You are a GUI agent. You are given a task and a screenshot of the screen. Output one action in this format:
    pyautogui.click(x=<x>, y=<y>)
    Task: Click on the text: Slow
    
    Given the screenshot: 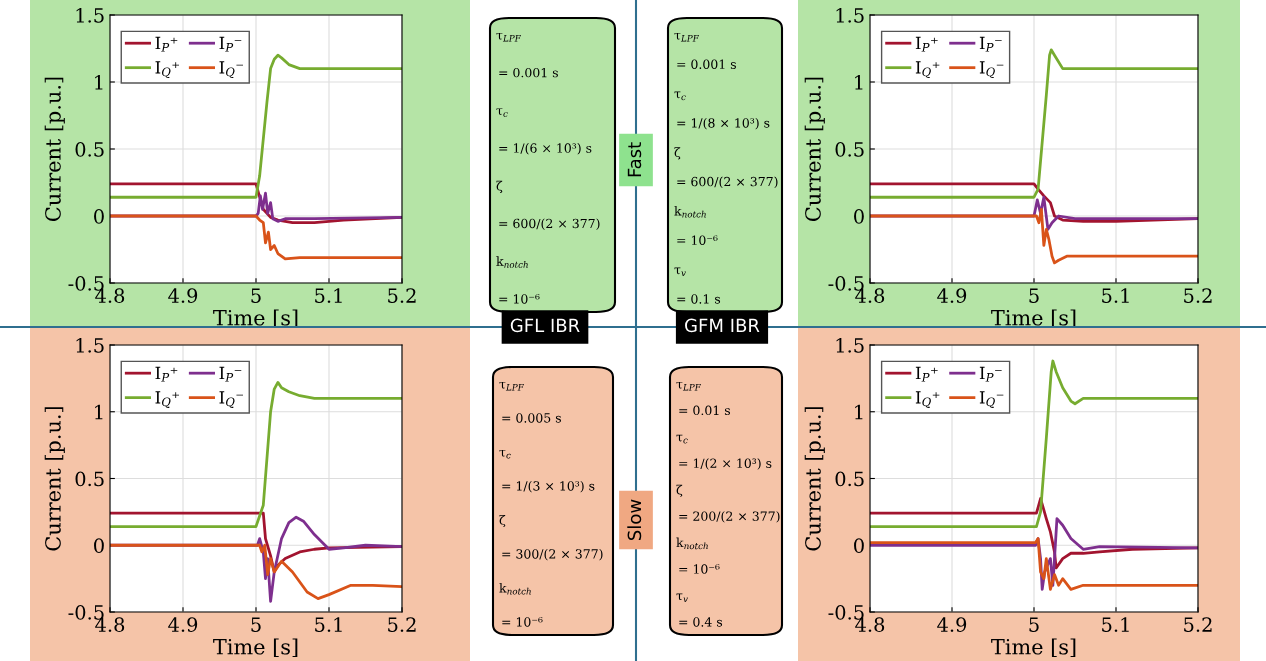 What is the action you would take?
    pyautogui.click(x=634, y=519)
    